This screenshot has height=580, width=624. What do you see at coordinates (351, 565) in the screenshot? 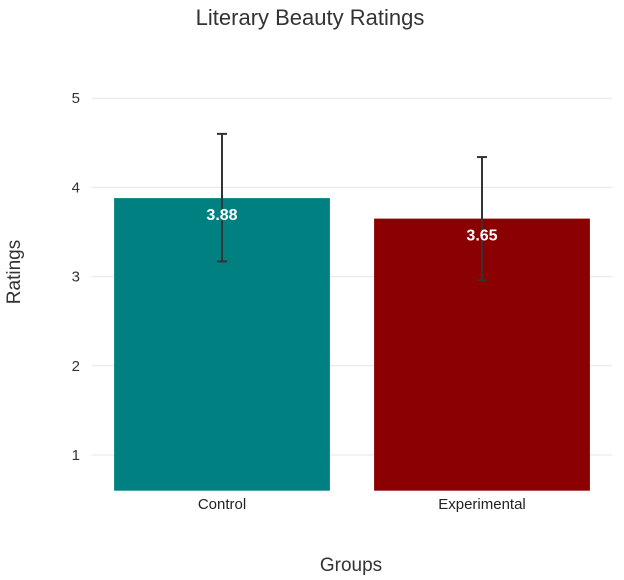
I see `x-axis-title: Groups` at bounding box center [351, 565].